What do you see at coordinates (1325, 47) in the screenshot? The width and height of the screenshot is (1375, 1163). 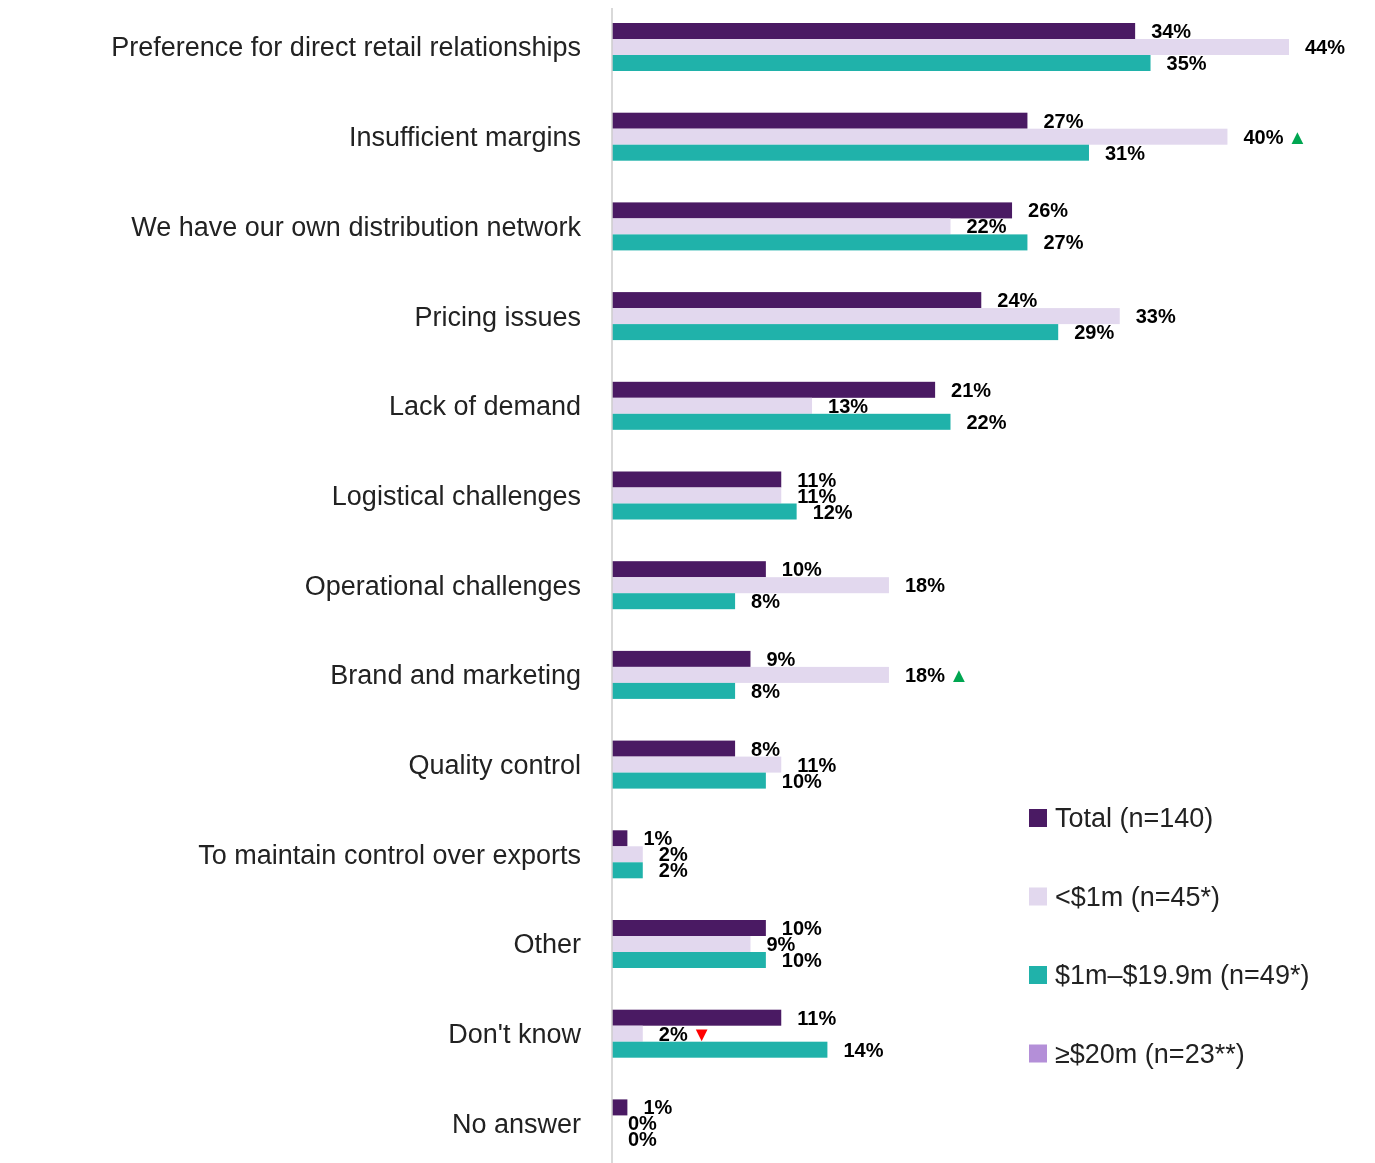 I see `data-label: 44%` at bounding box center [1325, 47].